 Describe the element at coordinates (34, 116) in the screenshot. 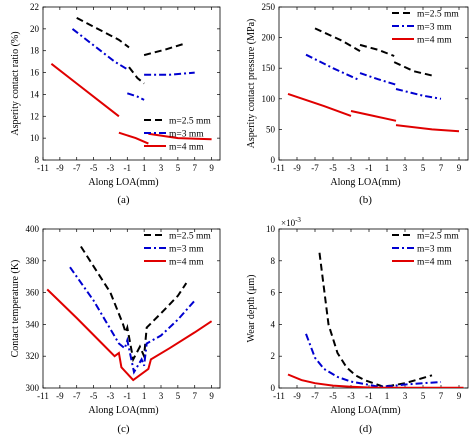

I see `y-tick-label: 12` at that location.